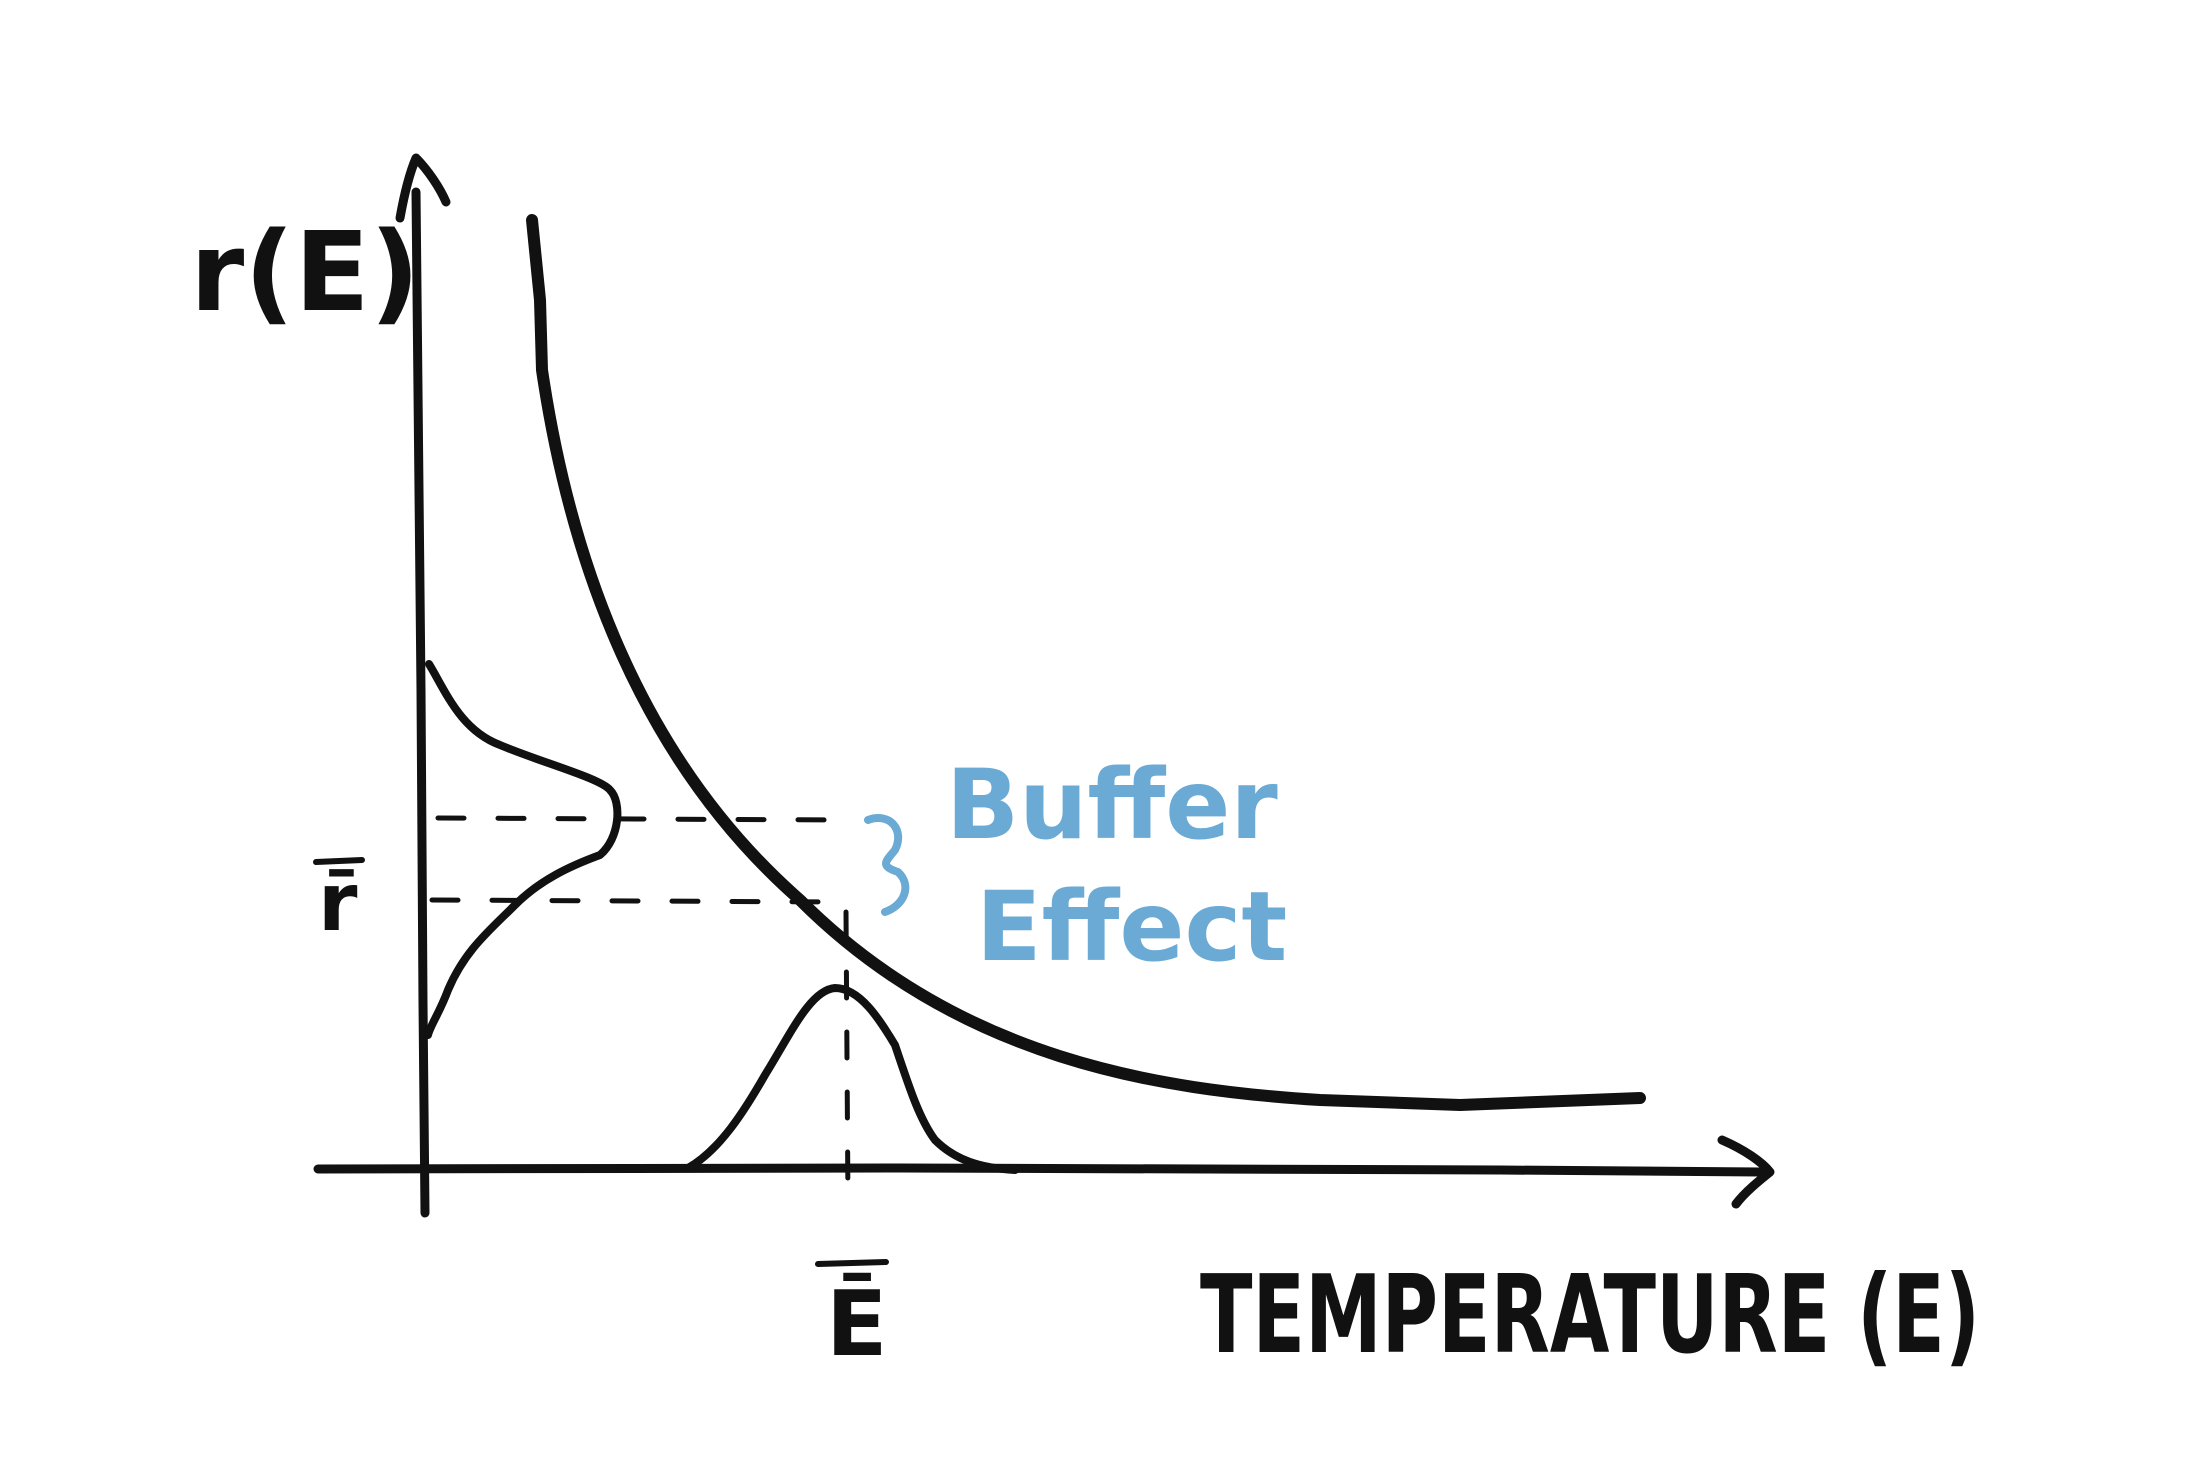  I want to click on x-axis, so click(1044, 1172).